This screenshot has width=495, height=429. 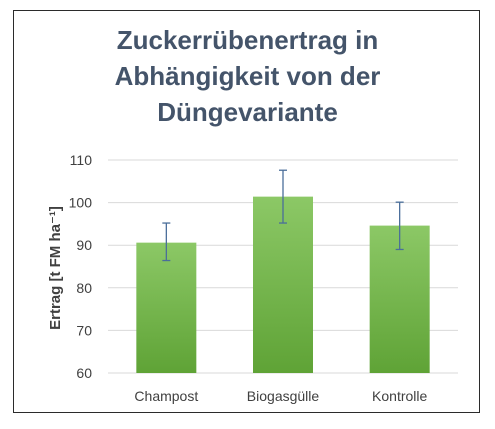 I want to click on y-tick-labels: 60 70 80 90 100 110, so click(x=81, y=266).